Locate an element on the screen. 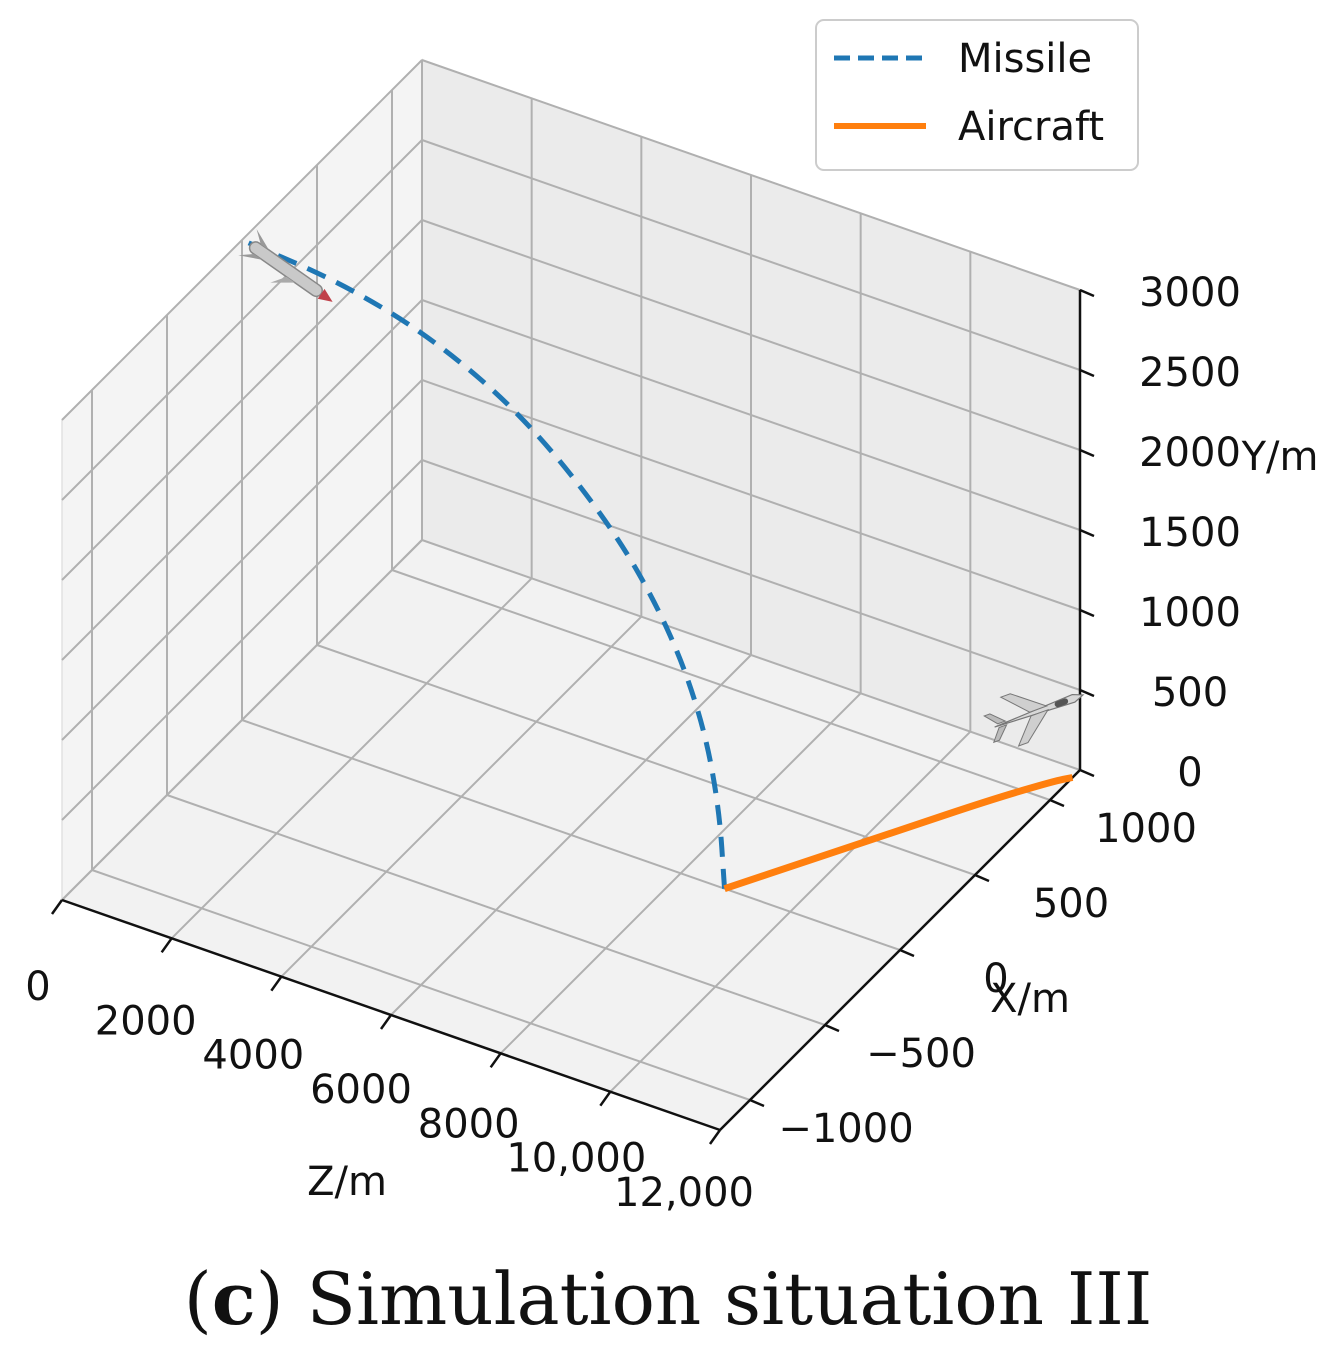 This screenshot has width=1336, height=1360. x-axis-title: X/m is located at coordinates (1030, 999).